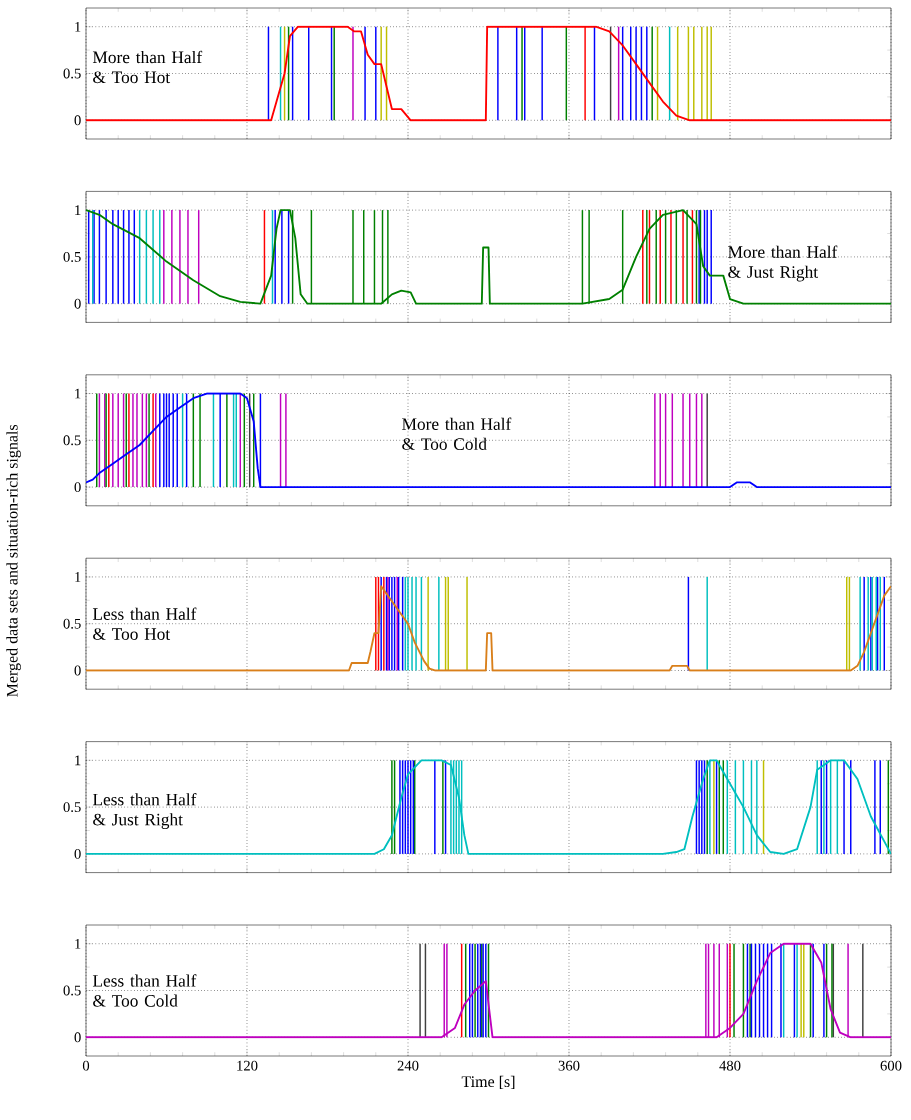  What do you see at coordinates (783, 263) in the screenshot?
I see `annotation: More than Half & Just Right` at bounding box center [783, 263].